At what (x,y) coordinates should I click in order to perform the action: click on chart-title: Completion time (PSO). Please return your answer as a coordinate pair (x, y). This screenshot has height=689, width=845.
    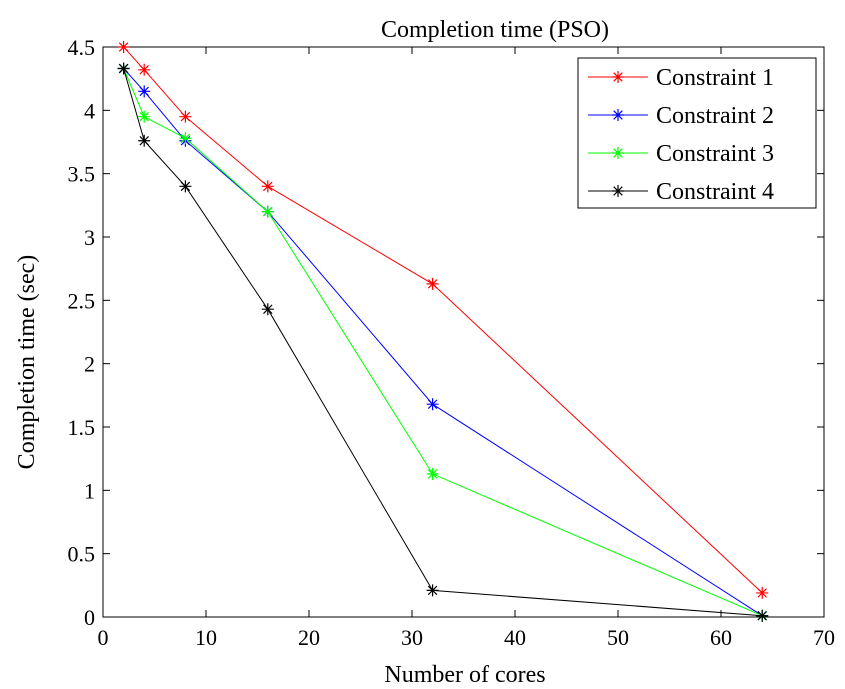
    Looking at the image, I should click on (495, 30).